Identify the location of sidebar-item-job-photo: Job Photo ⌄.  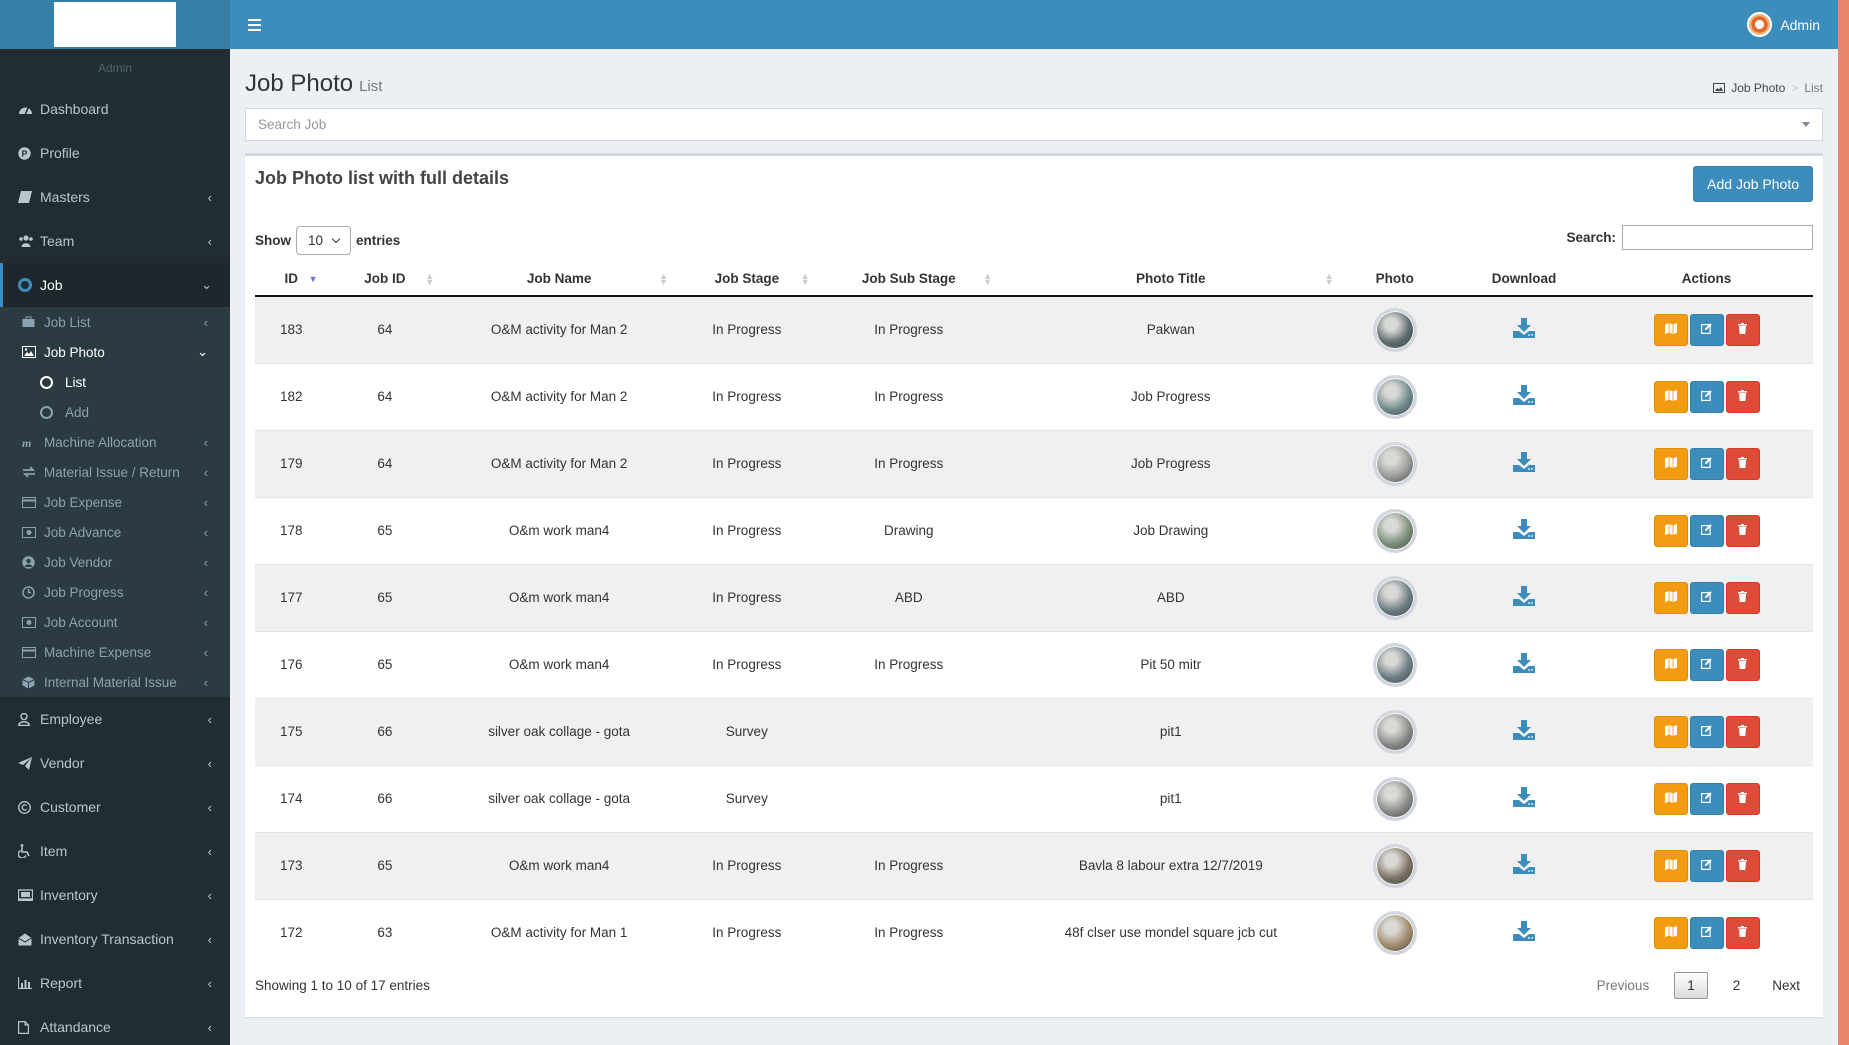
(115, 352).